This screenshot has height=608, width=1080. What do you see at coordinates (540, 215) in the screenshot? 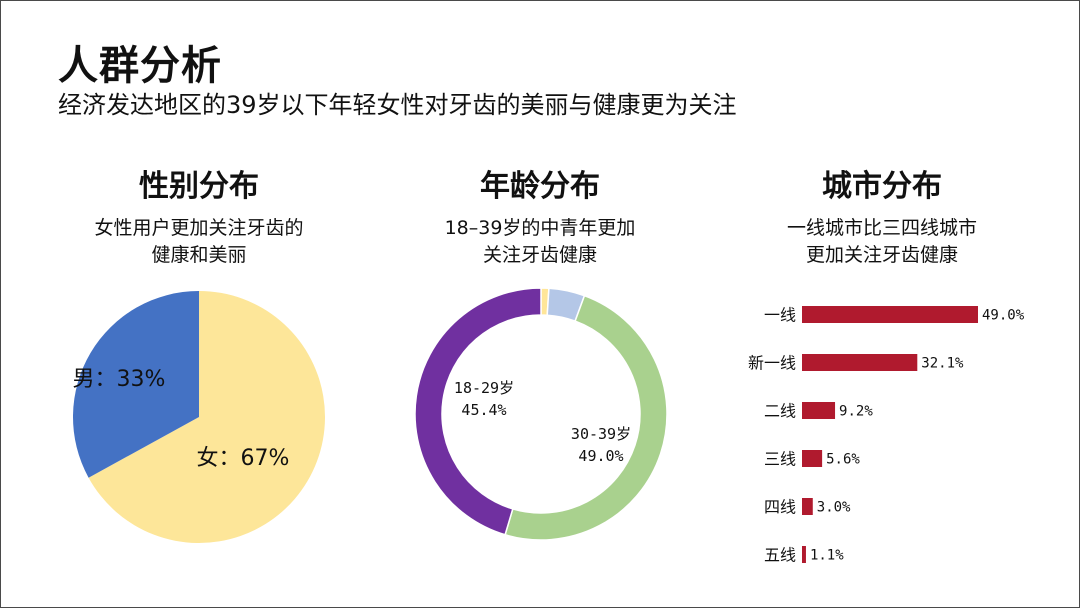
I see `age-section: 年龄分布 18–39岁的中青年更加 关注牙齿健康` at bounding box center [540, 215].